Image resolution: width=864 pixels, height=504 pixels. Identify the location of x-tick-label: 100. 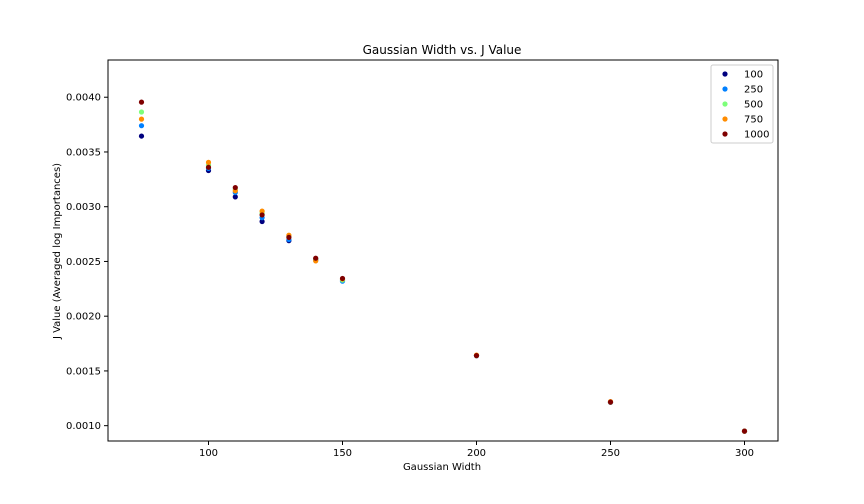
(208, 453).